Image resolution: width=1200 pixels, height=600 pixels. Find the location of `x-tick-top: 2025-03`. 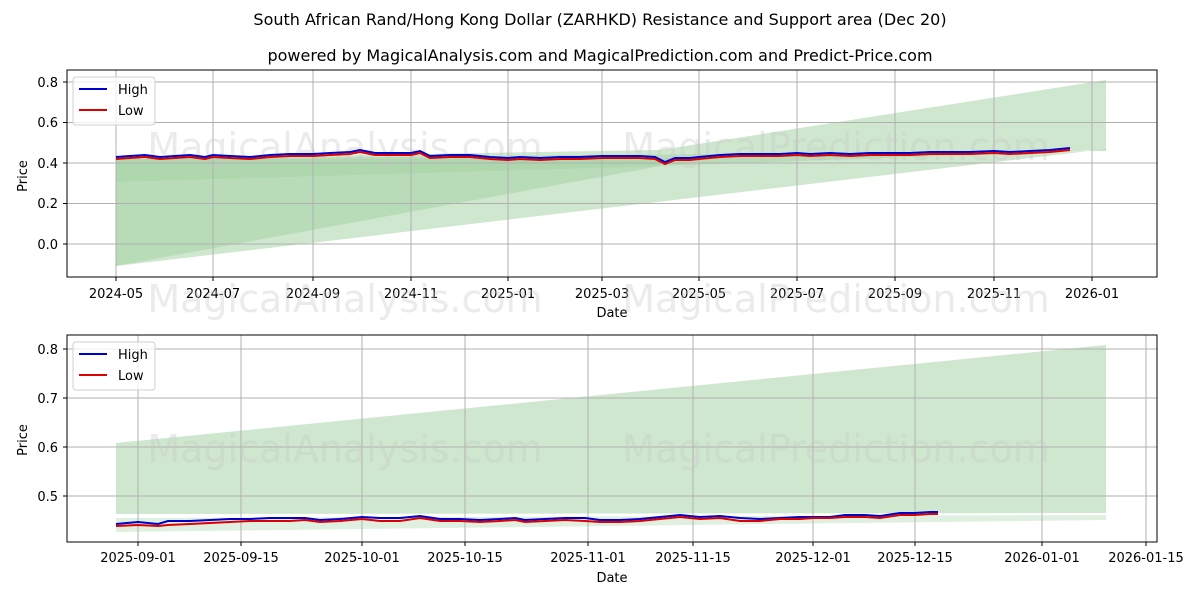

x-tick-top: 2025-03 is located at coordinates (602, 294).